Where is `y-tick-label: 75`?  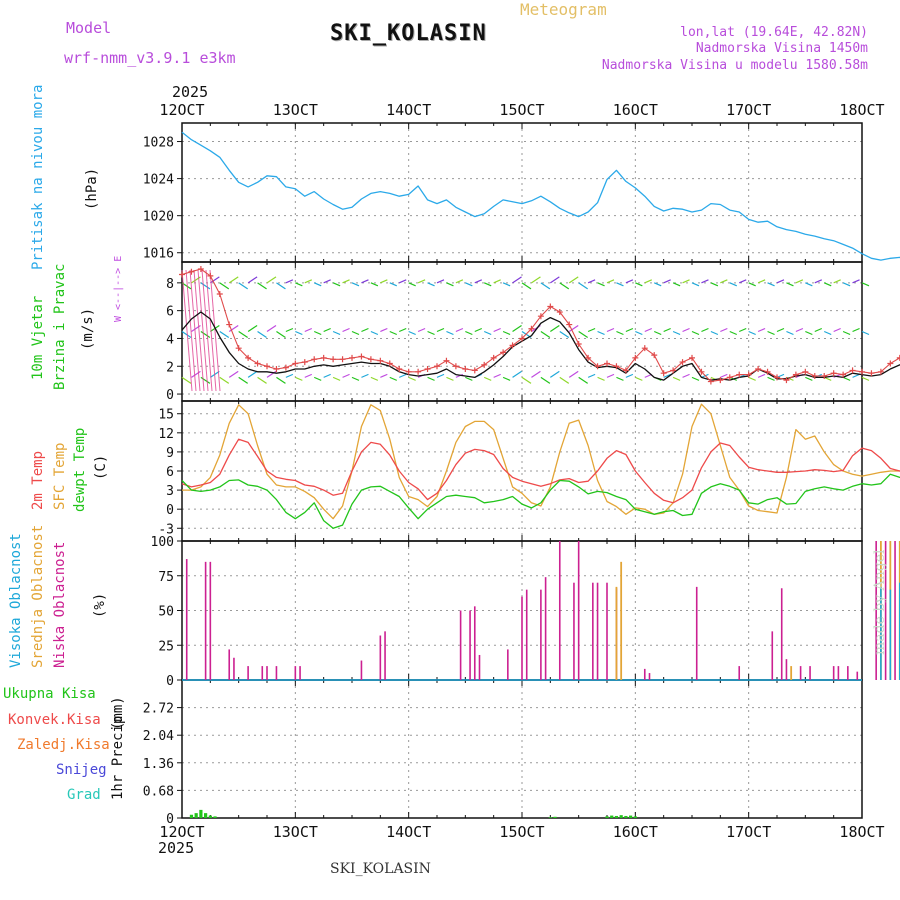 y-tick-label: 75 is located at coordinates (166, 577).